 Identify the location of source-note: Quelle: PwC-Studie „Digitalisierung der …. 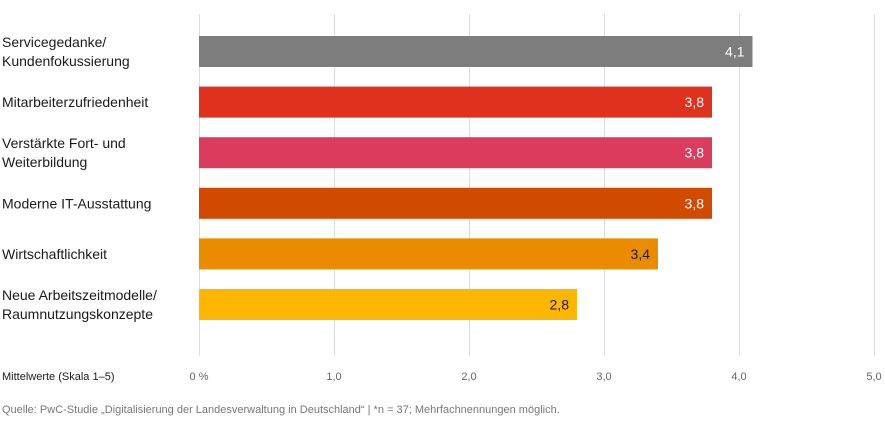
(281, 410).